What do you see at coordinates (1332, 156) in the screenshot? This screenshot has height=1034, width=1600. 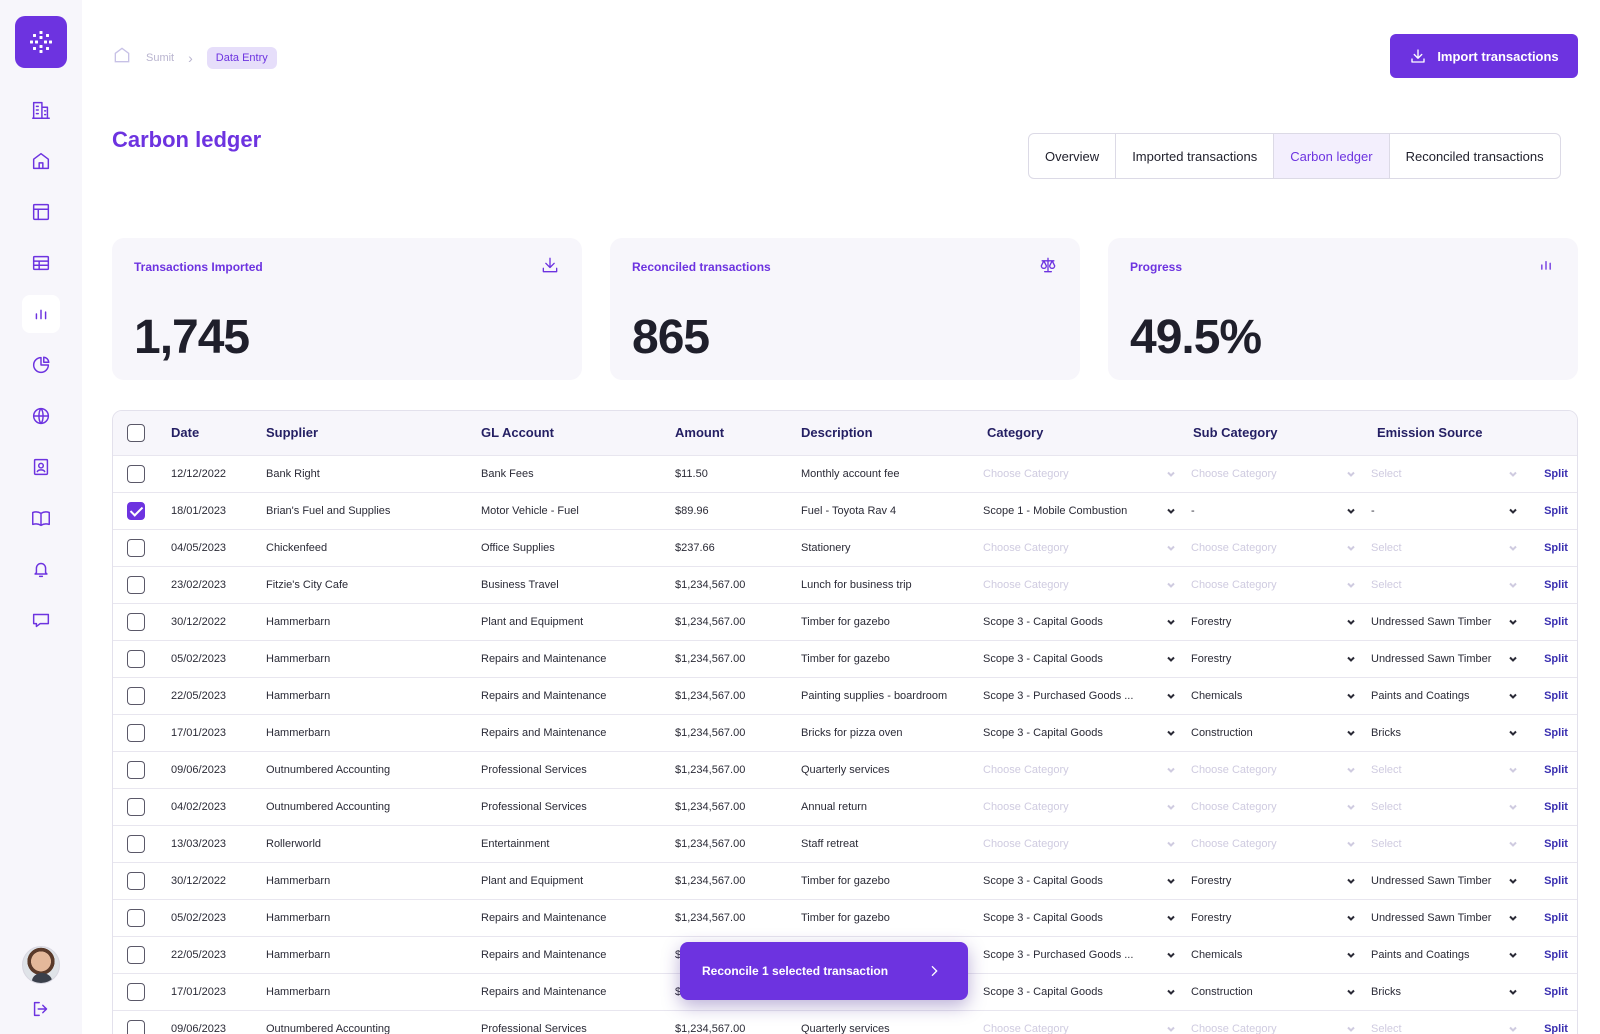 I see `tab-carbon-ledger: Carbon ledger` at bounding box center [1332, 156].